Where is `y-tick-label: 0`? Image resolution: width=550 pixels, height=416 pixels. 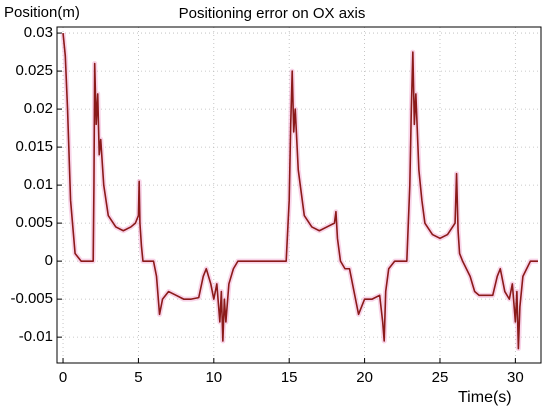
y-tick-label: 0 is located at coordinates (49, 260).